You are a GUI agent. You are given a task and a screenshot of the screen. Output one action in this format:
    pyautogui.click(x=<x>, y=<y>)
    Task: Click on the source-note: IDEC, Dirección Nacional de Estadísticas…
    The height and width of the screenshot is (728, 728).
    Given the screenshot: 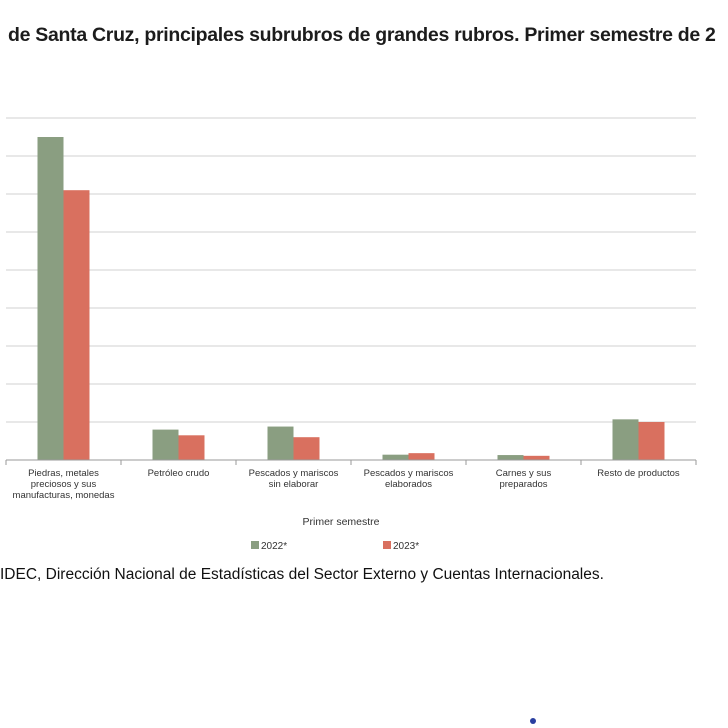 What is the action you would take?
    pyautogui.click(x=302, y=574)
    